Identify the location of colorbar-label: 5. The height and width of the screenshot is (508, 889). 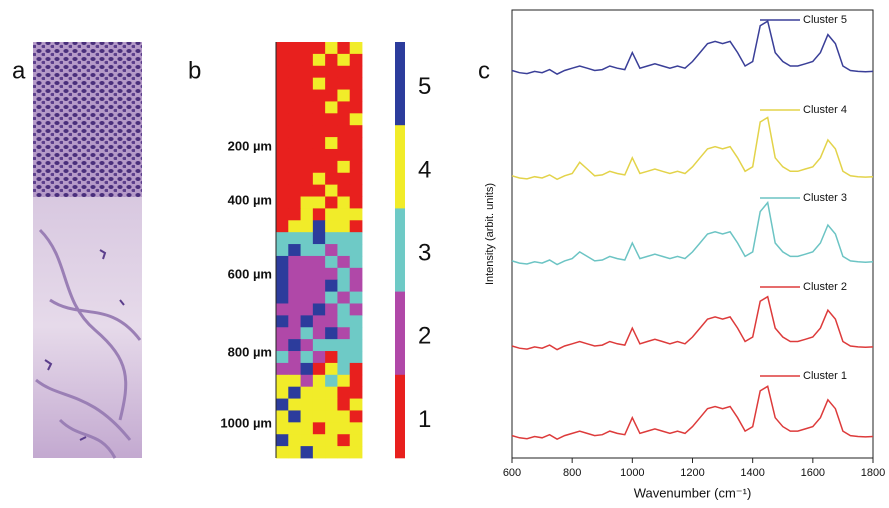
(424, 86).